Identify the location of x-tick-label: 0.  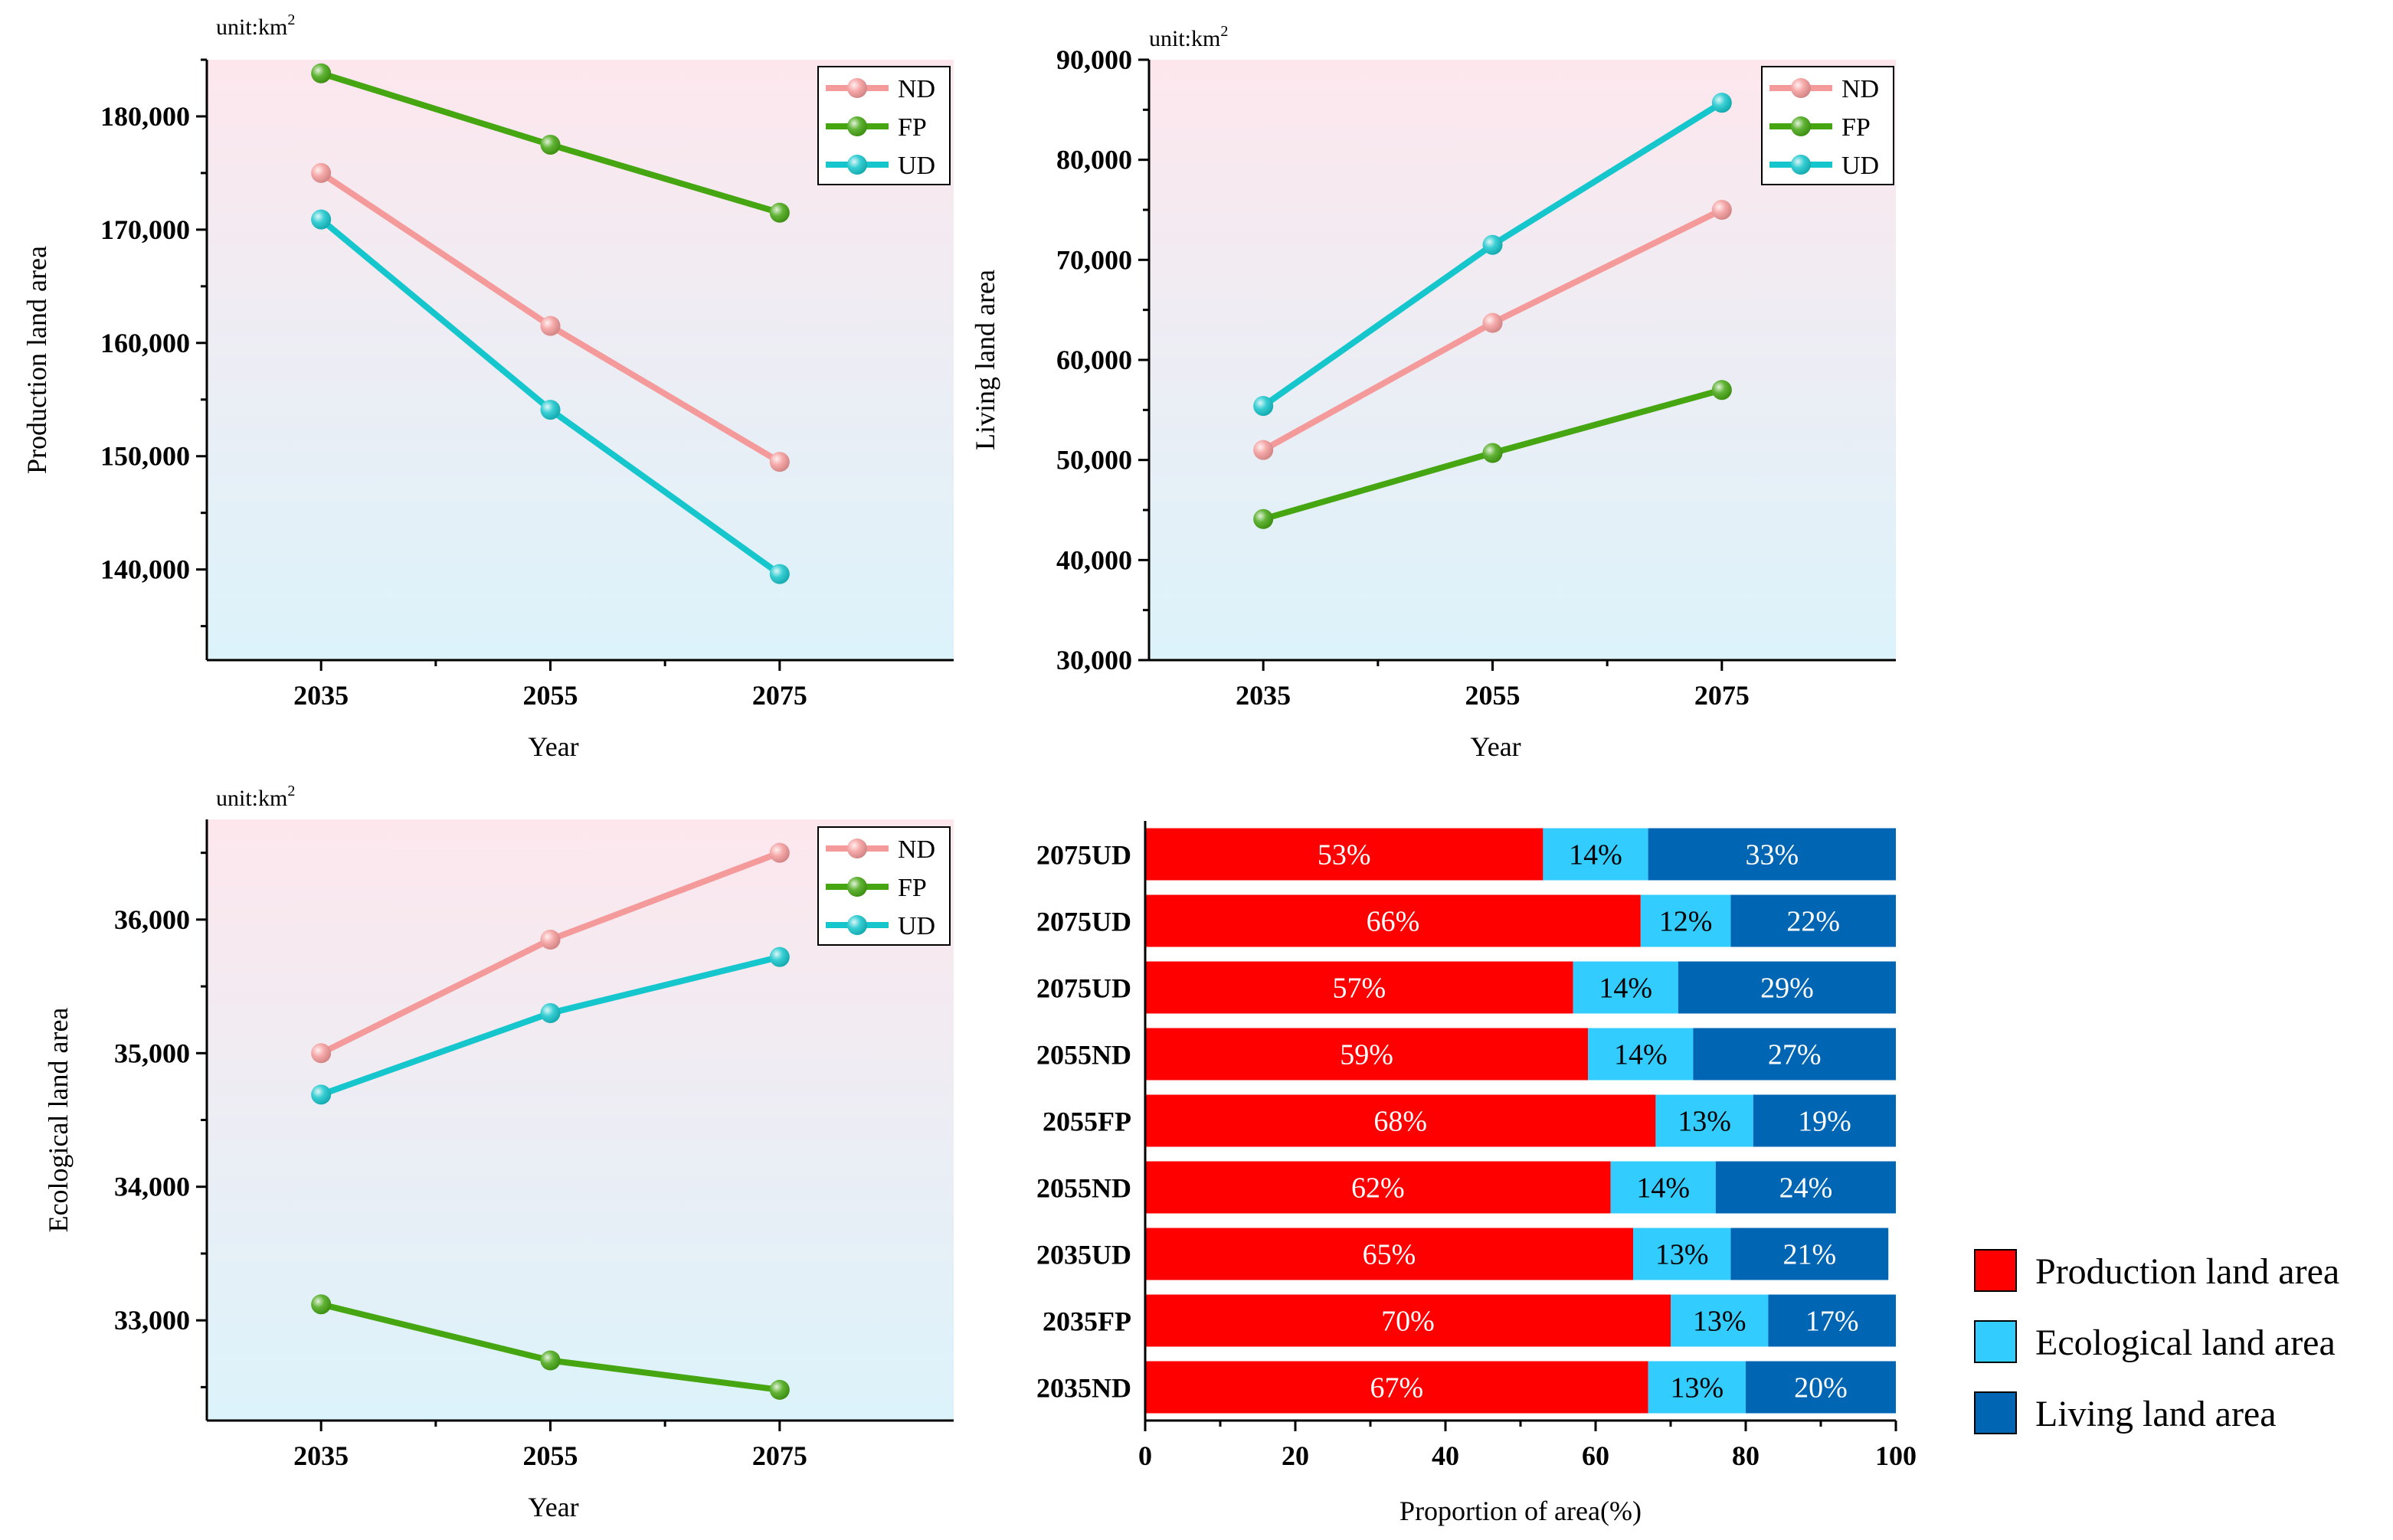
(1145, 1455).